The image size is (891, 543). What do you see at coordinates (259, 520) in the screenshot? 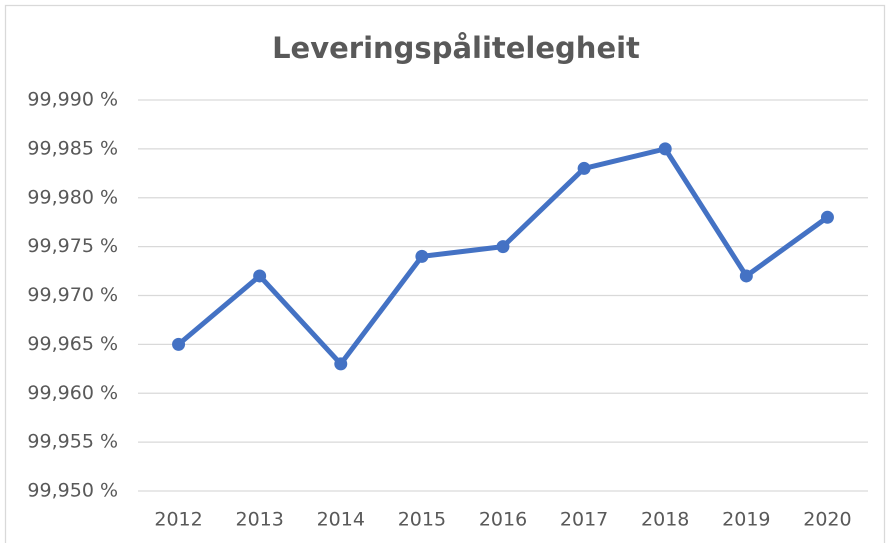
I see `x-tick-label: 2013` at bounding box center [259, 520].